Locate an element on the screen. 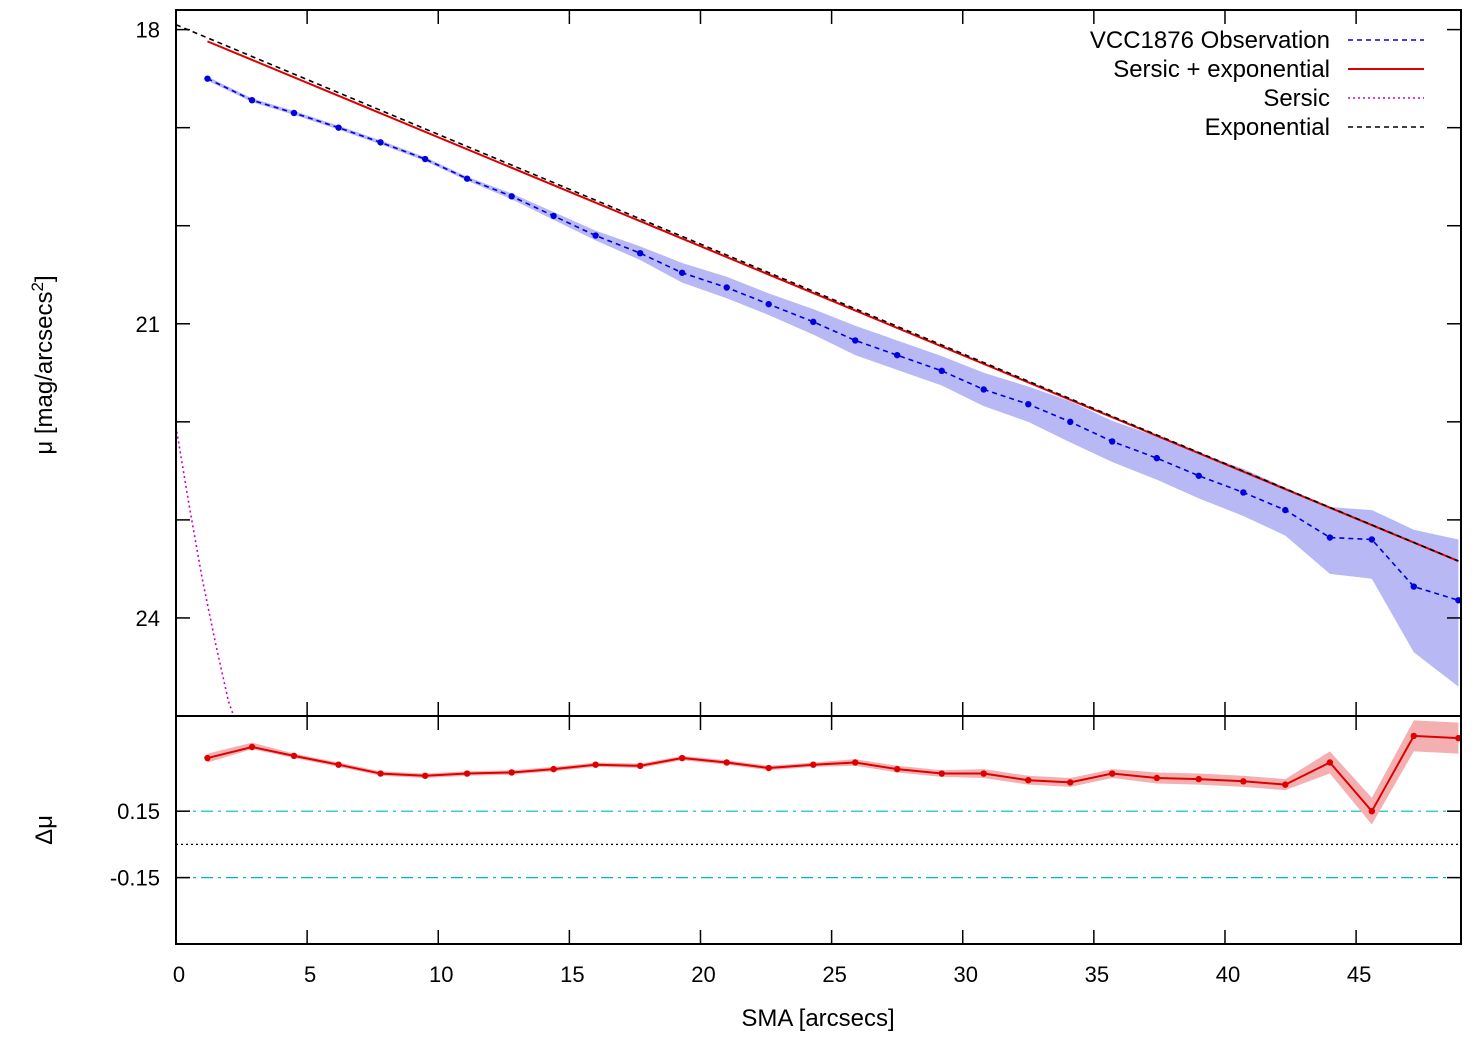 The height and width of the screenshot is (1044, 1482). residual-y-tick-label: 0.15 is located at coordinates (138, 811).